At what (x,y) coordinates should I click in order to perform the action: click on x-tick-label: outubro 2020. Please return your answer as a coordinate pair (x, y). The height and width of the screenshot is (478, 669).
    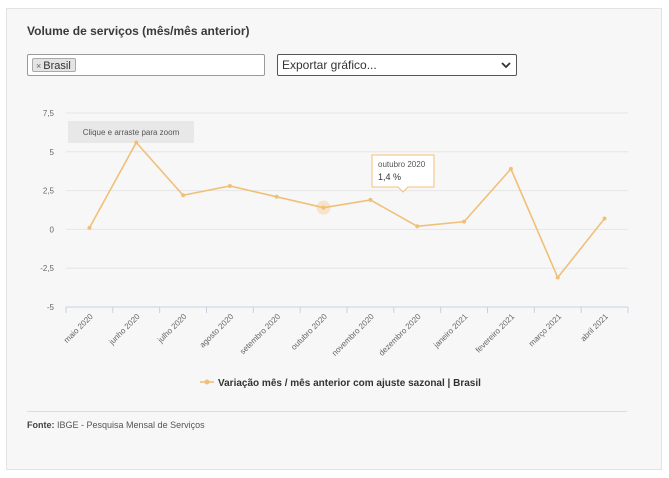
    Looking at the image, I should click on (309, 332).